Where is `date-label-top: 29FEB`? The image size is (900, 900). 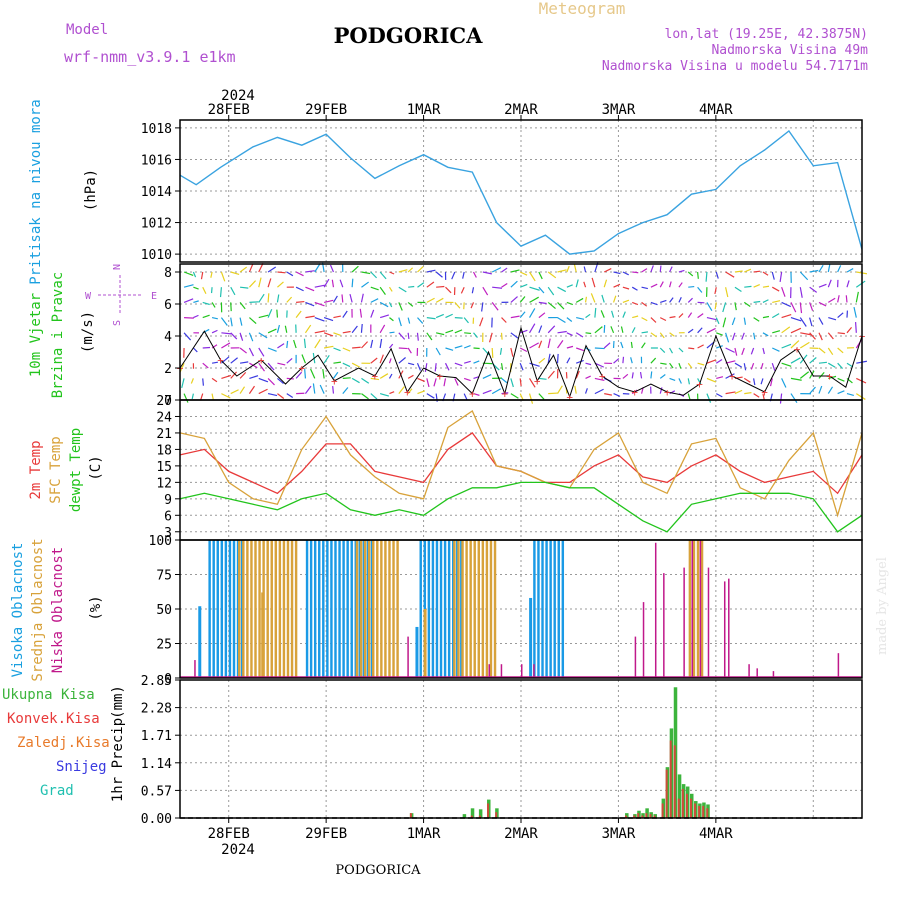
date-label-top: 29FEB is located at coordinates (326, 110).